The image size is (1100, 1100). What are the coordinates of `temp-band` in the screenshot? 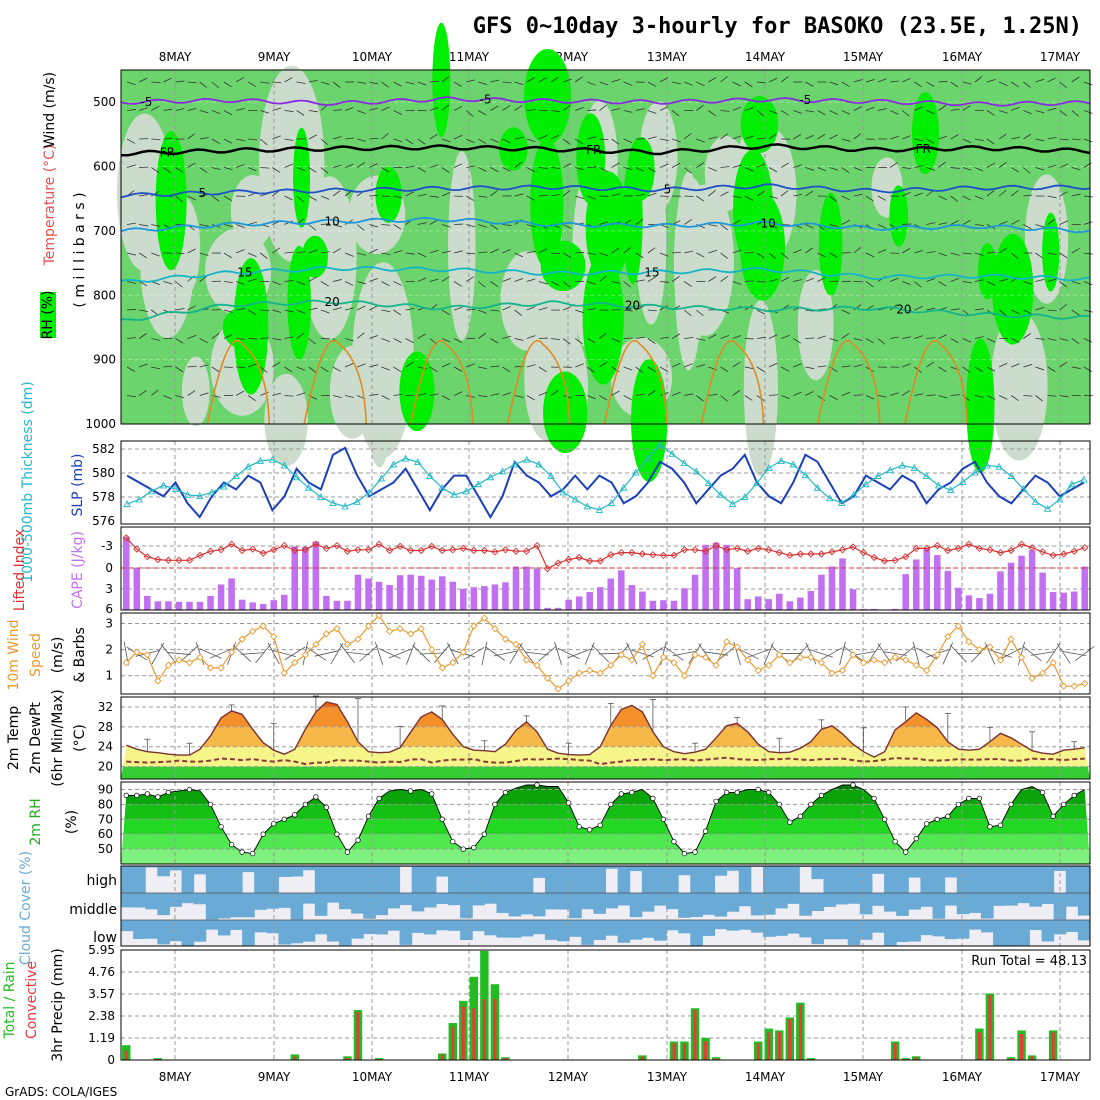 It's located at (605, 756).